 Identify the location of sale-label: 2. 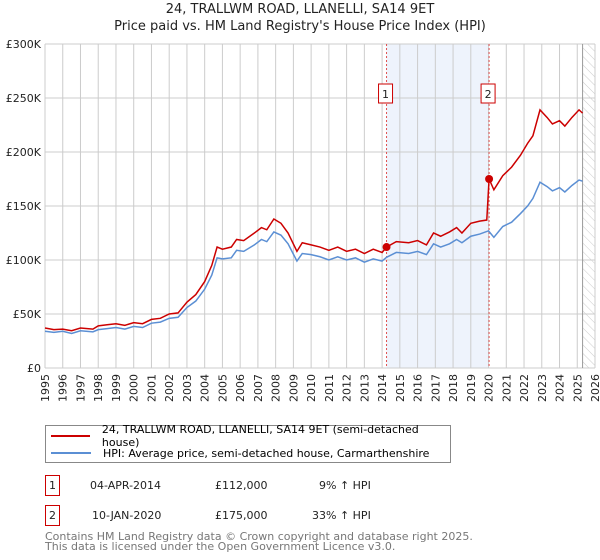
(488, 94).